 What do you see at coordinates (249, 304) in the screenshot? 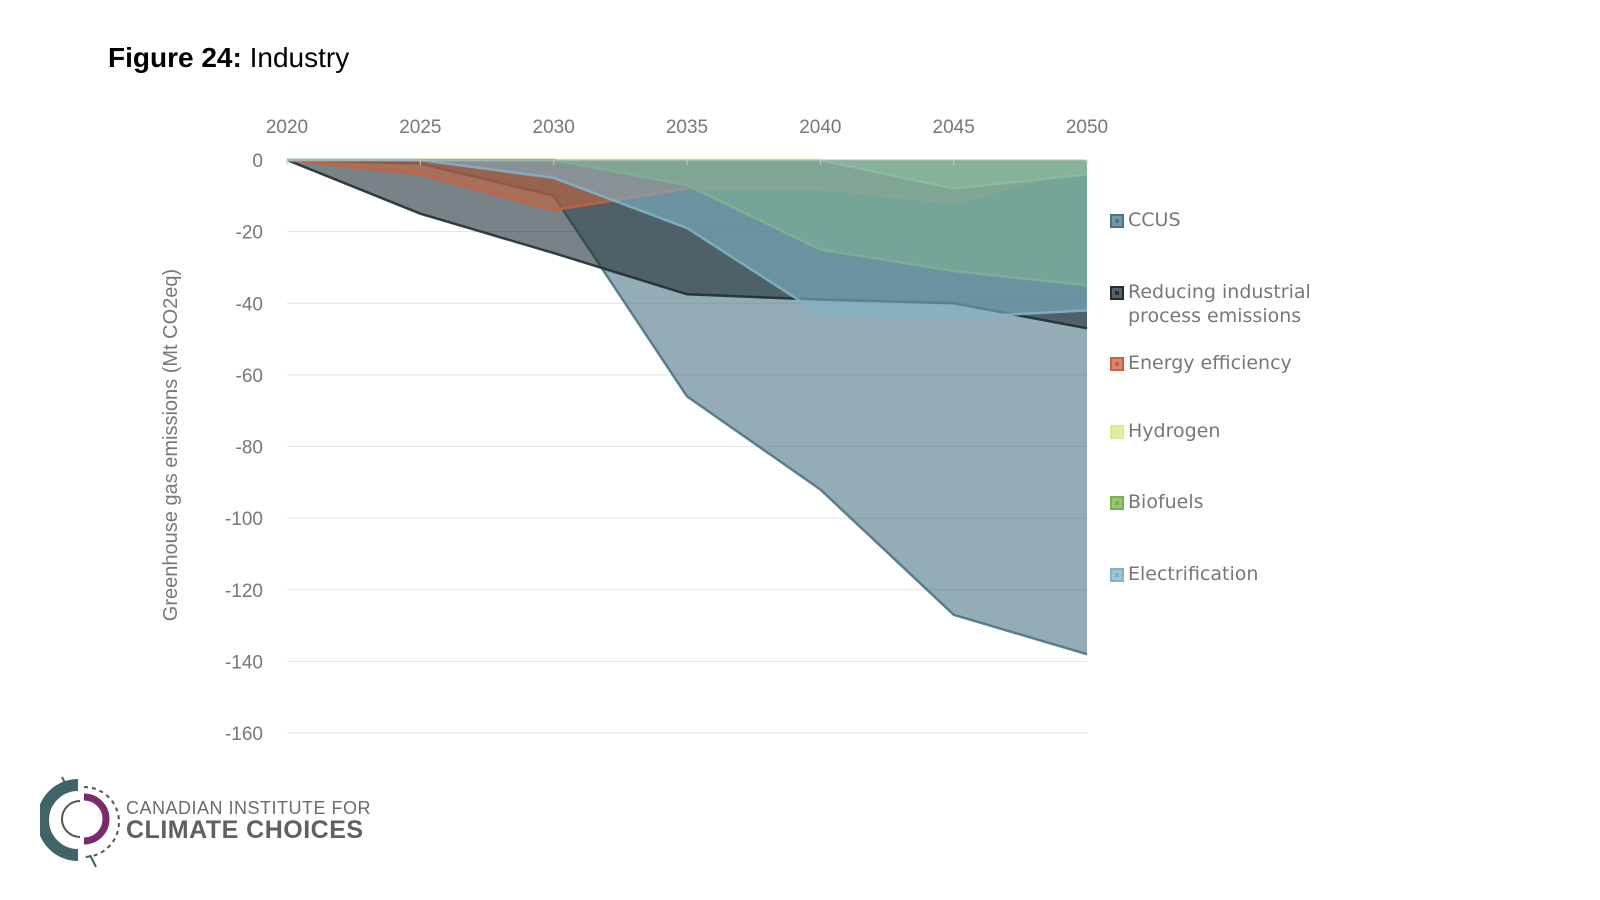
I see `y-tick-label: -40` at bounding box center [249, 304].